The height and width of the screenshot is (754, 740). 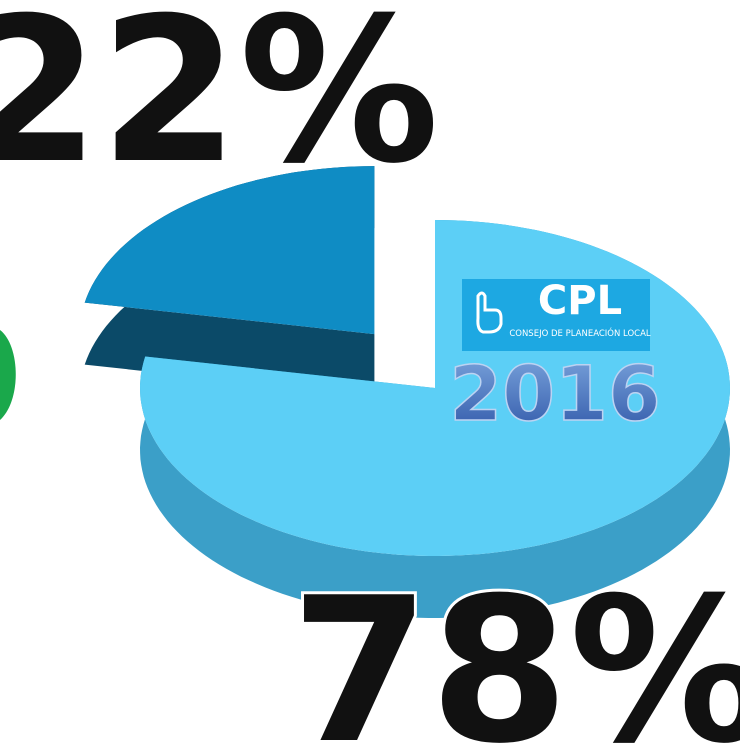 I want to click on partial-shape, so click(x=8, y=375).